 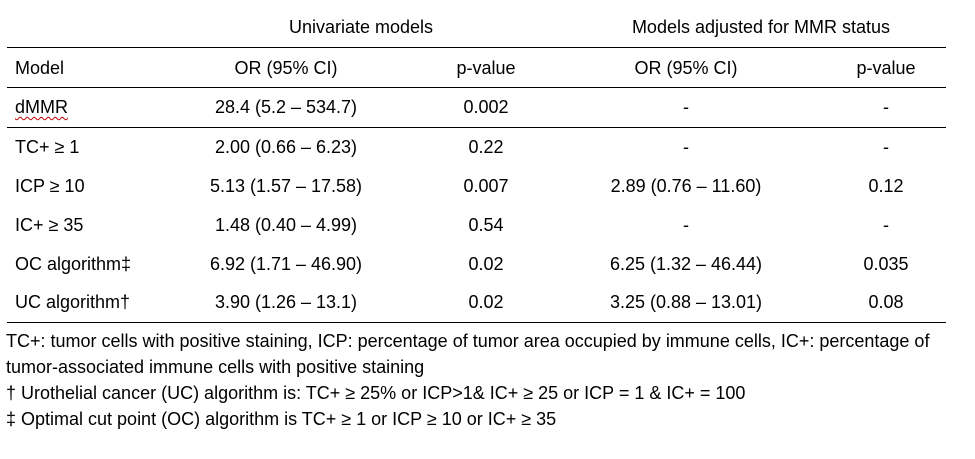 I want to click on p-univariate-cell: 0.002, so click(x=486, y=107).